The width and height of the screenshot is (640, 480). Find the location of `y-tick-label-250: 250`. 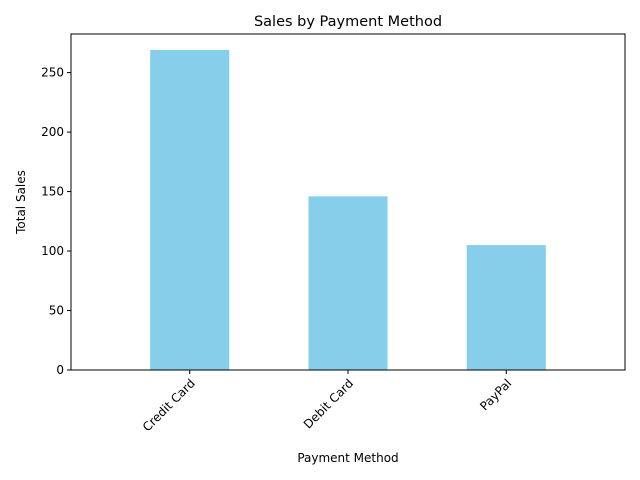

y-tick-label-250: 250 is located at coordinates (52, 73).